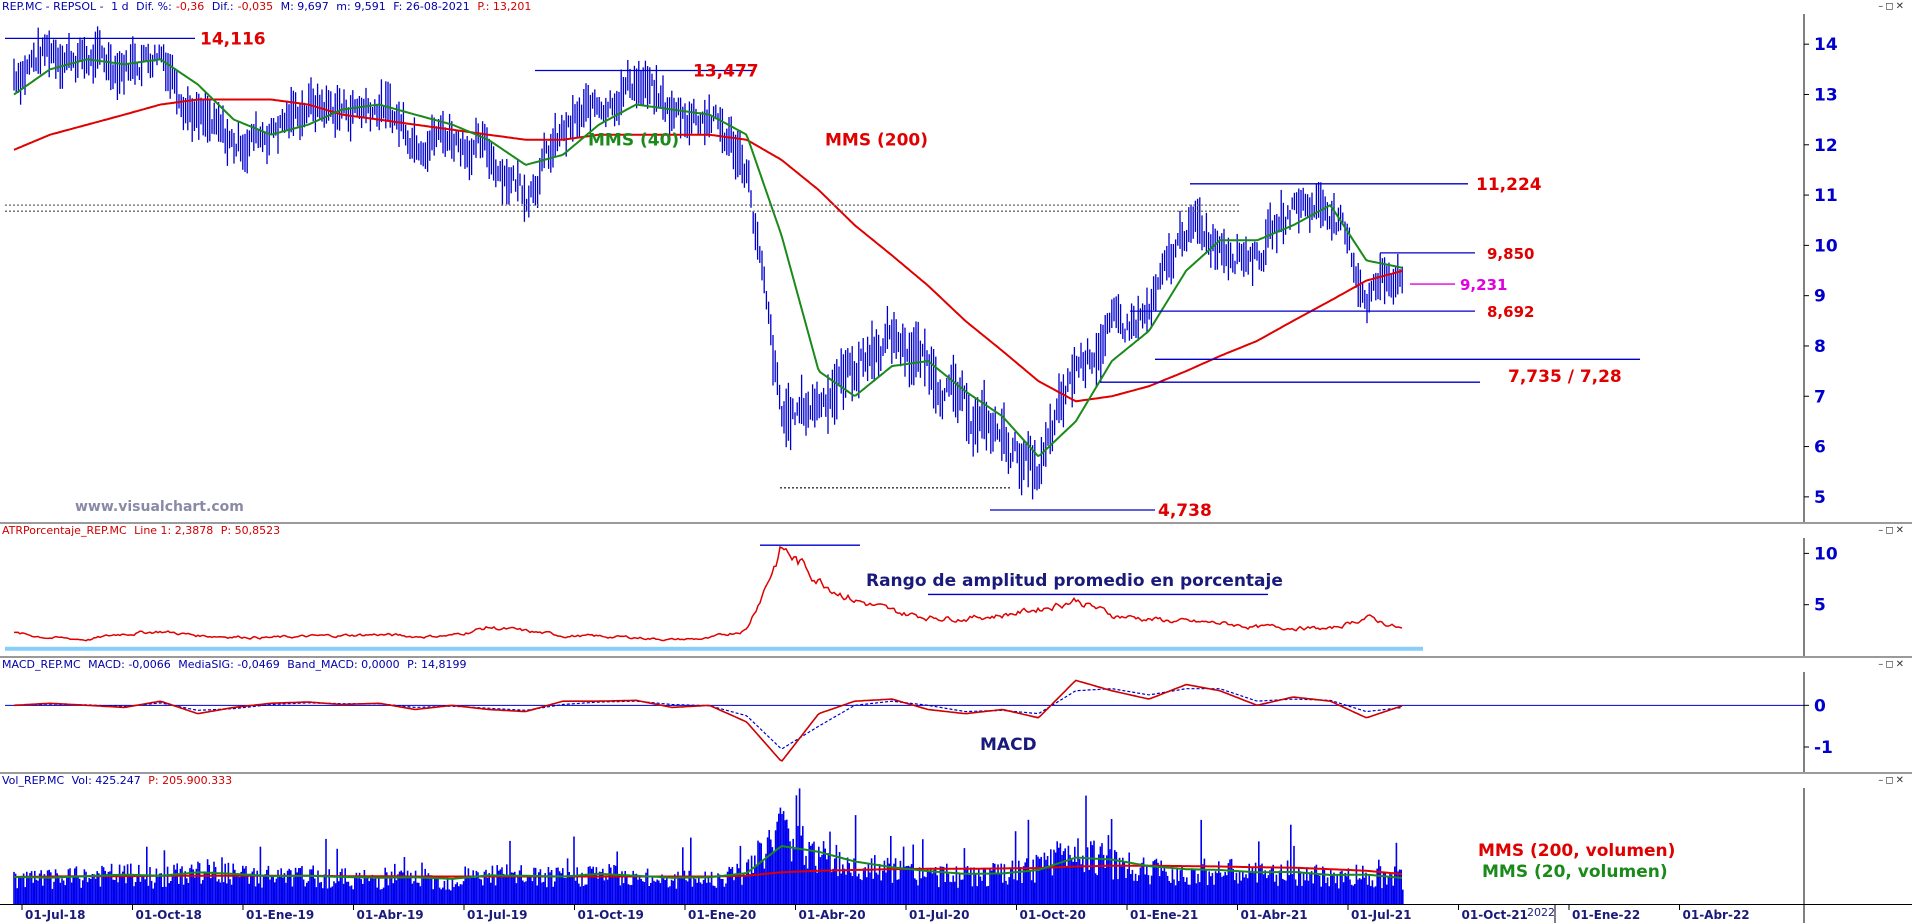 The image size is (1912, 923). I want to click on x-tick-label: 01-Ene-21, so click(1164, 915).